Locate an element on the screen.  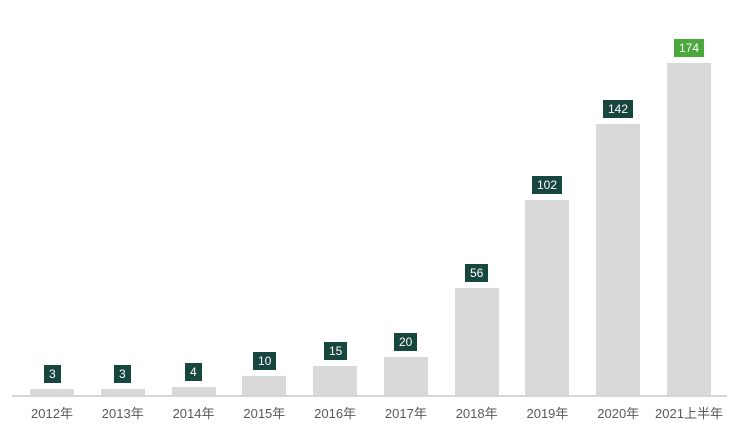
x-axis-tick-label: 2015年 is located at coordinates (264, 413).